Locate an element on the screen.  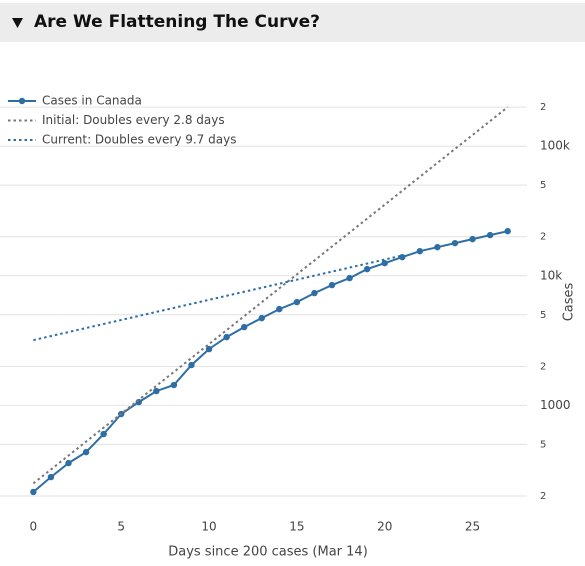
header-bar: Are We Flattening The Curve? is located at coordinates (292, 22).